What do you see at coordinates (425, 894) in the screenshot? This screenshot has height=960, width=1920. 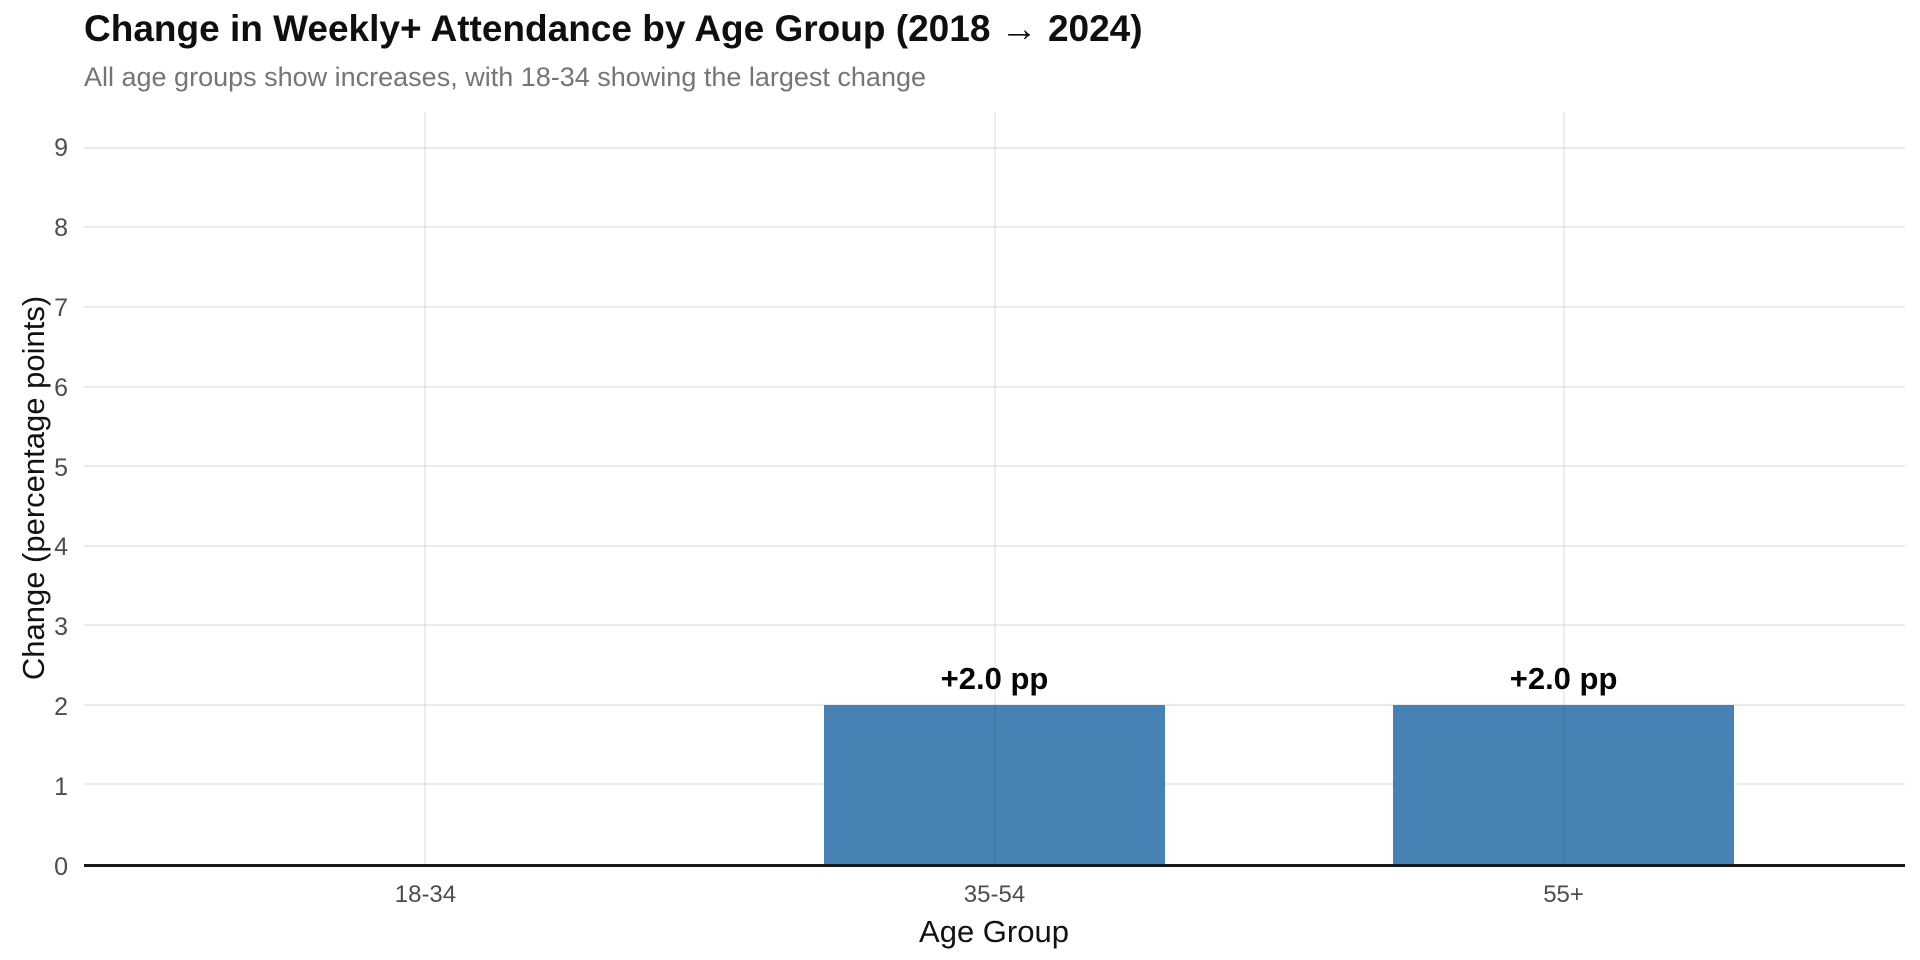 I see `x-tick-label: 18-34` at bounding box center [425, 894].